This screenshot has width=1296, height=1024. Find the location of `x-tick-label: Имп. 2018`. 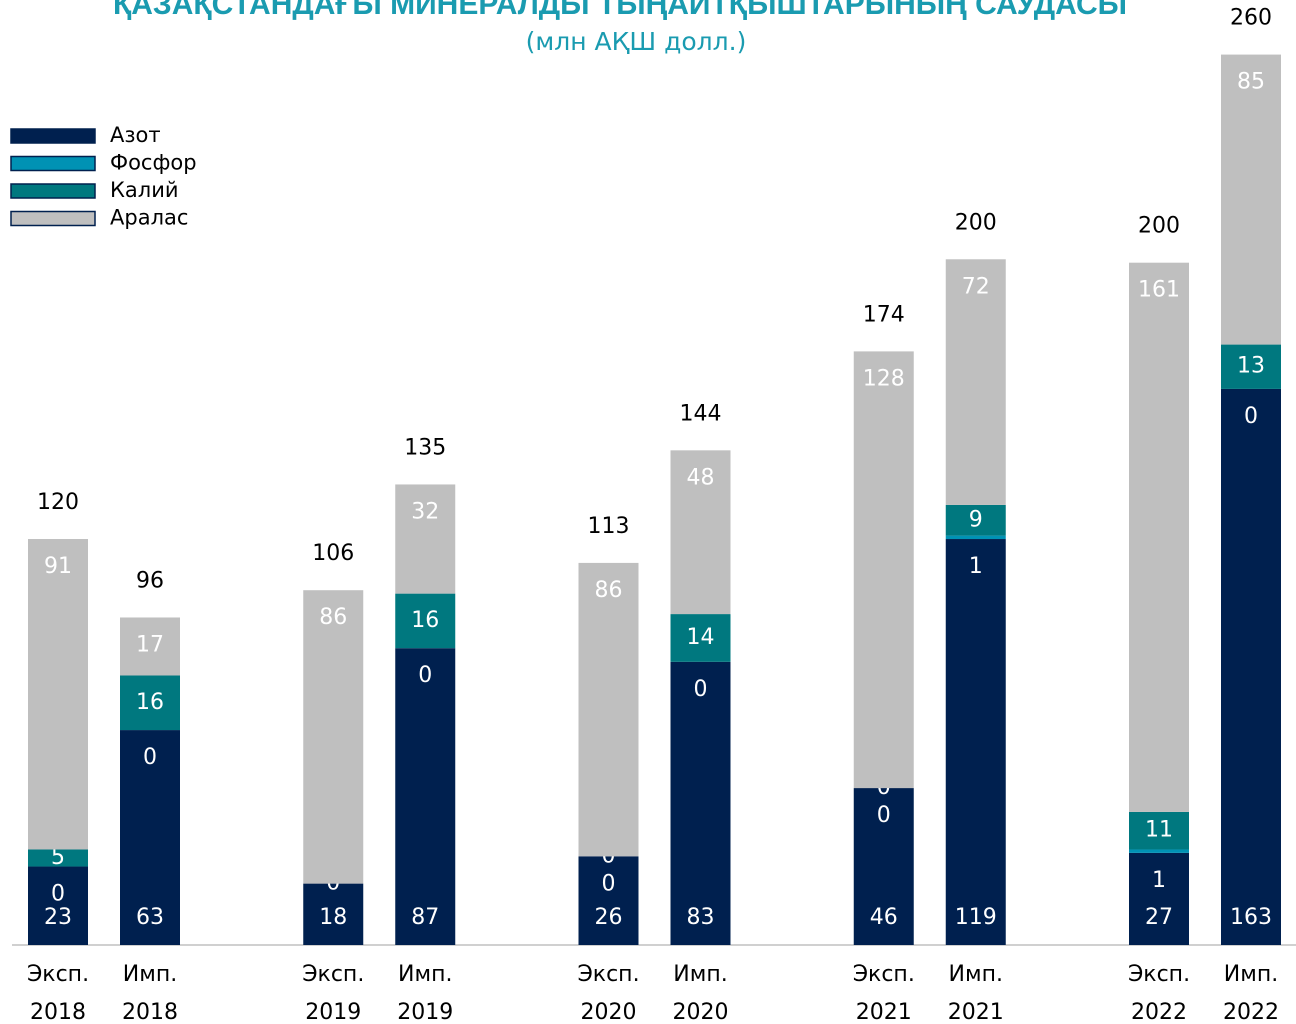

x-tick-label: Имп. 2018 is located at coordinates (150, 993).